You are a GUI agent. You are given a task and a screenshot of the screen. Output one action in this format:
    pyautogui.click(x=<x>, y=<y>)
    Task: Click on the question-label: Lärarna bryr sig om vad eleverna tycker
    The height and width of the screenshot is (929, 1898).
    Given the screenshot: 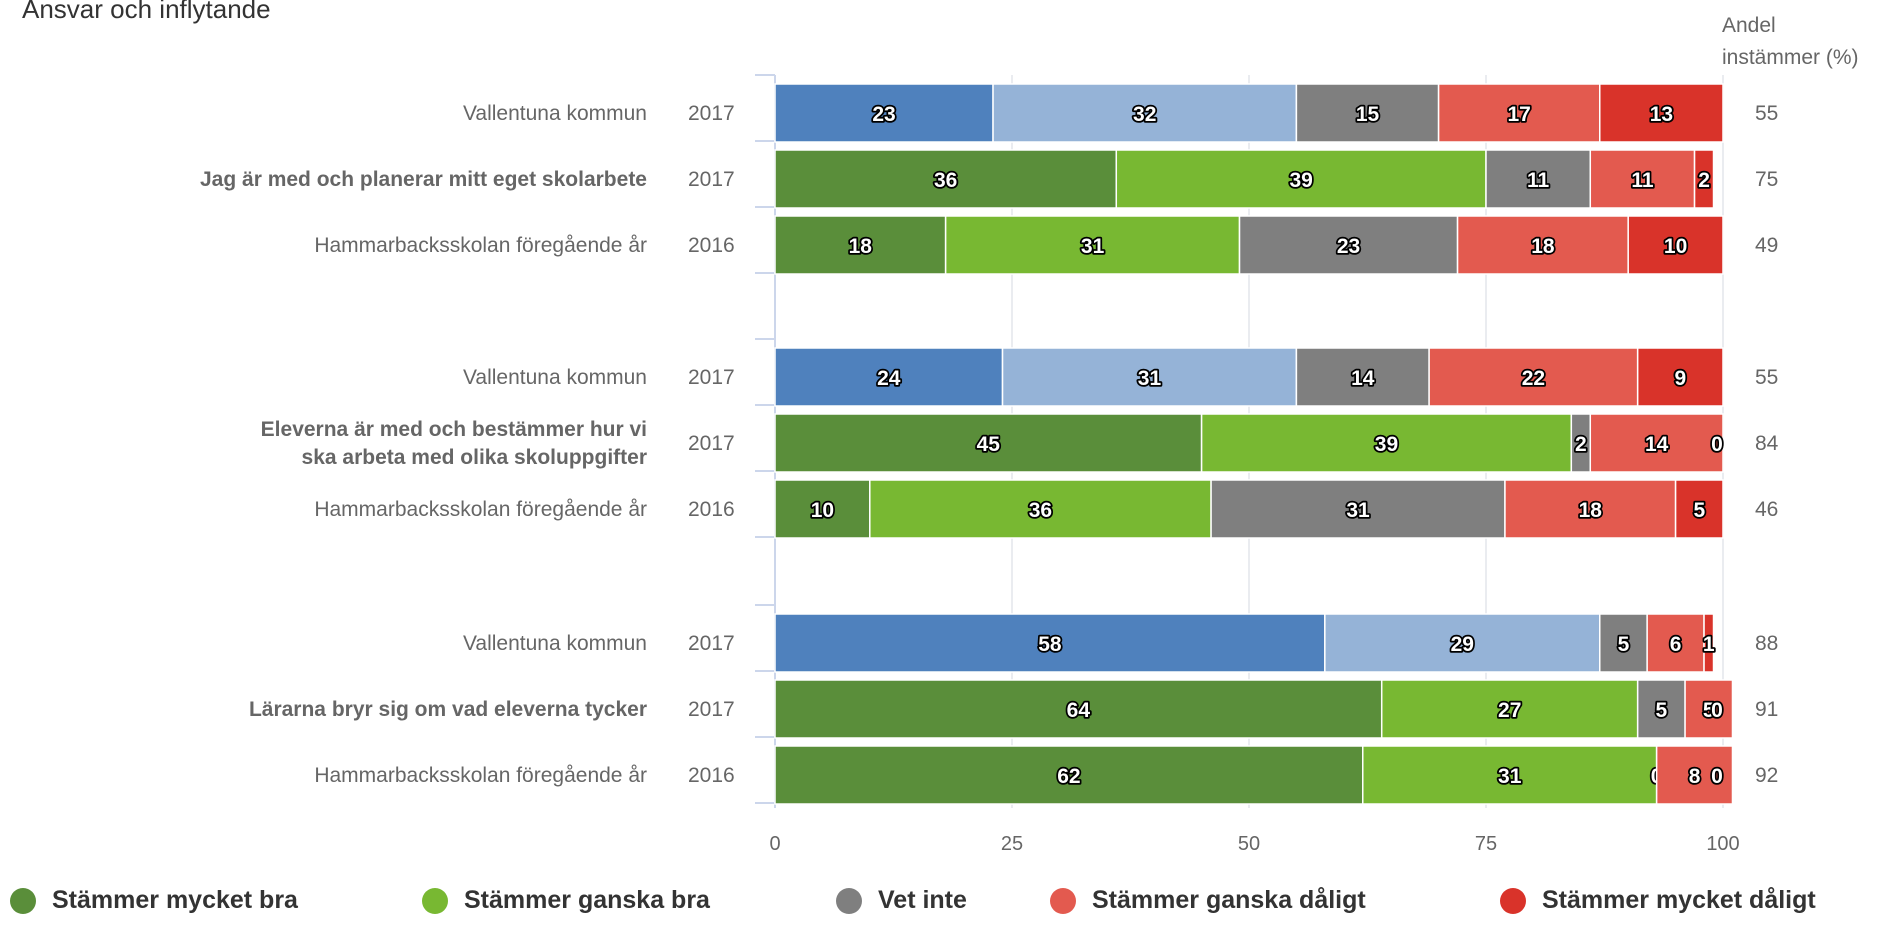 What is the action you would take?
    pyautogui.click(x=448, y=709)
    